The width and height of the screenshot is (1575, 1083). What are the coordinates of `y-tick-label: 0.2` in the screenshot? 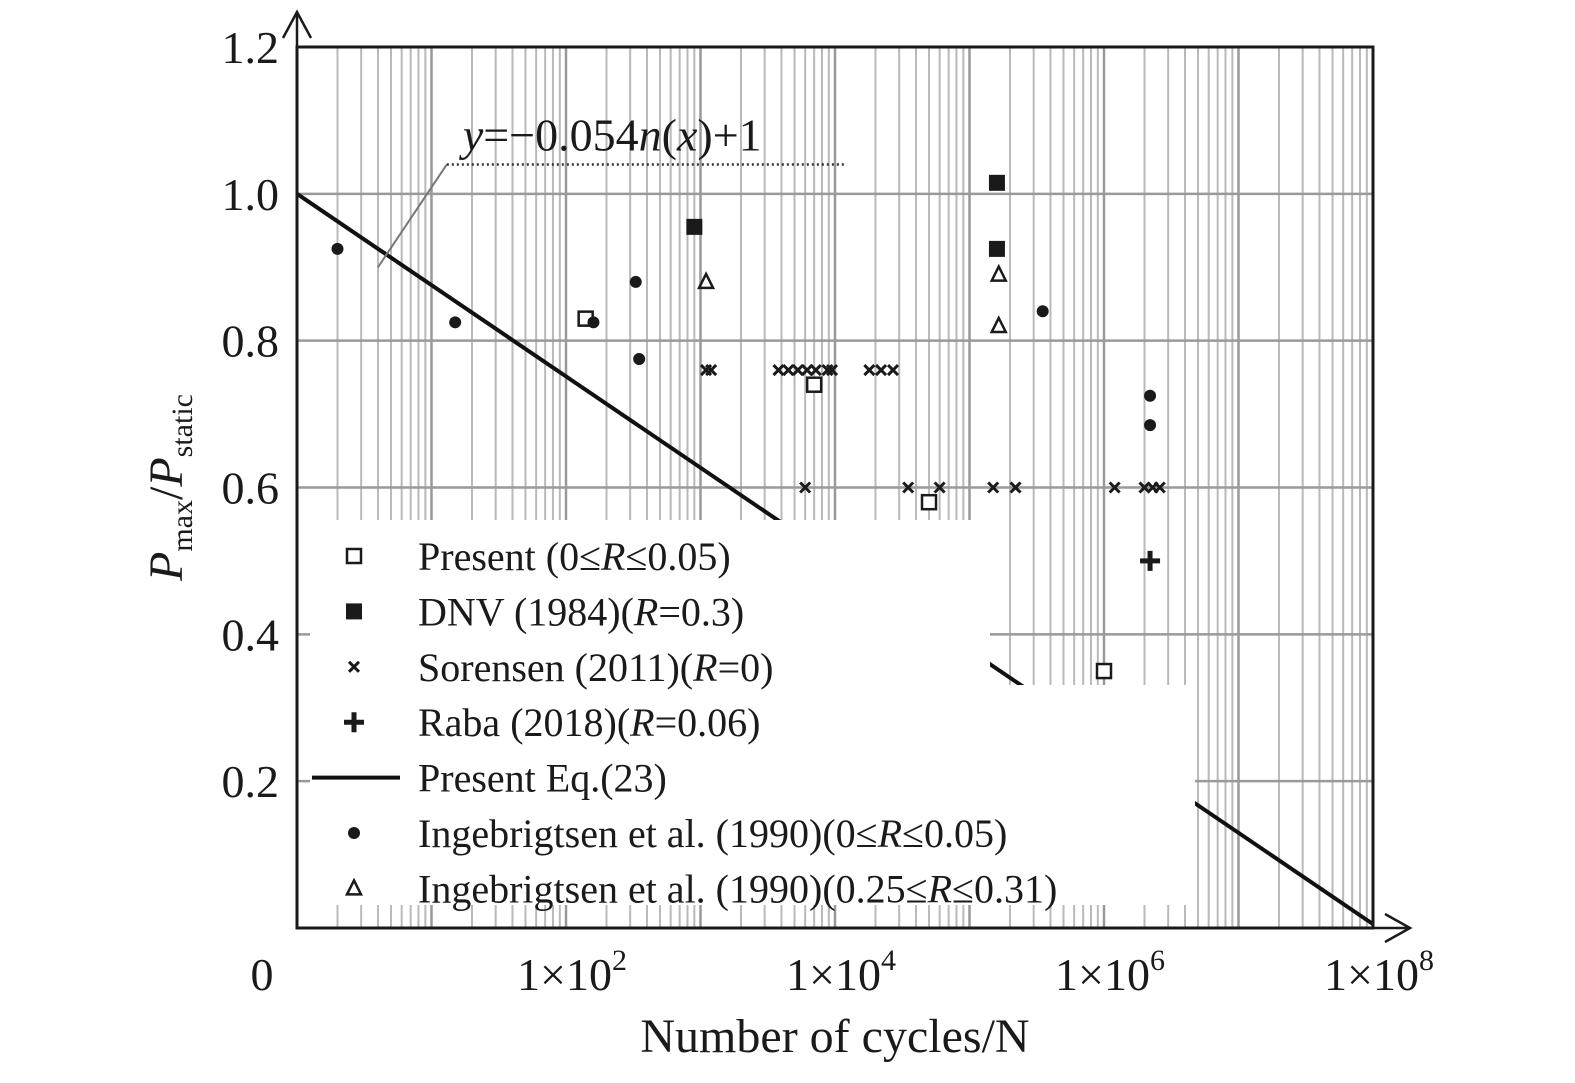 It's located at (251, 781).